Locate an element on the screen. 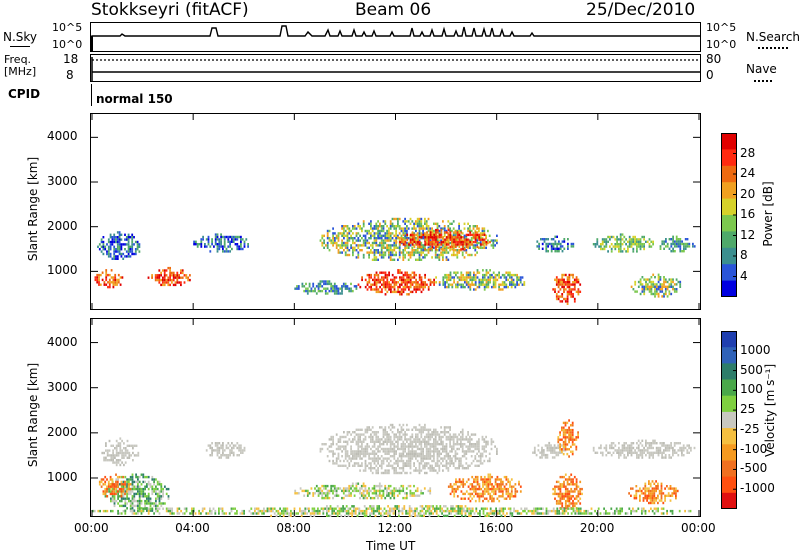 Image resolution: width=800 pixels, height=554 pixels. nsky-tick-bottom: 10^0 is located at coordinates (67, 44).